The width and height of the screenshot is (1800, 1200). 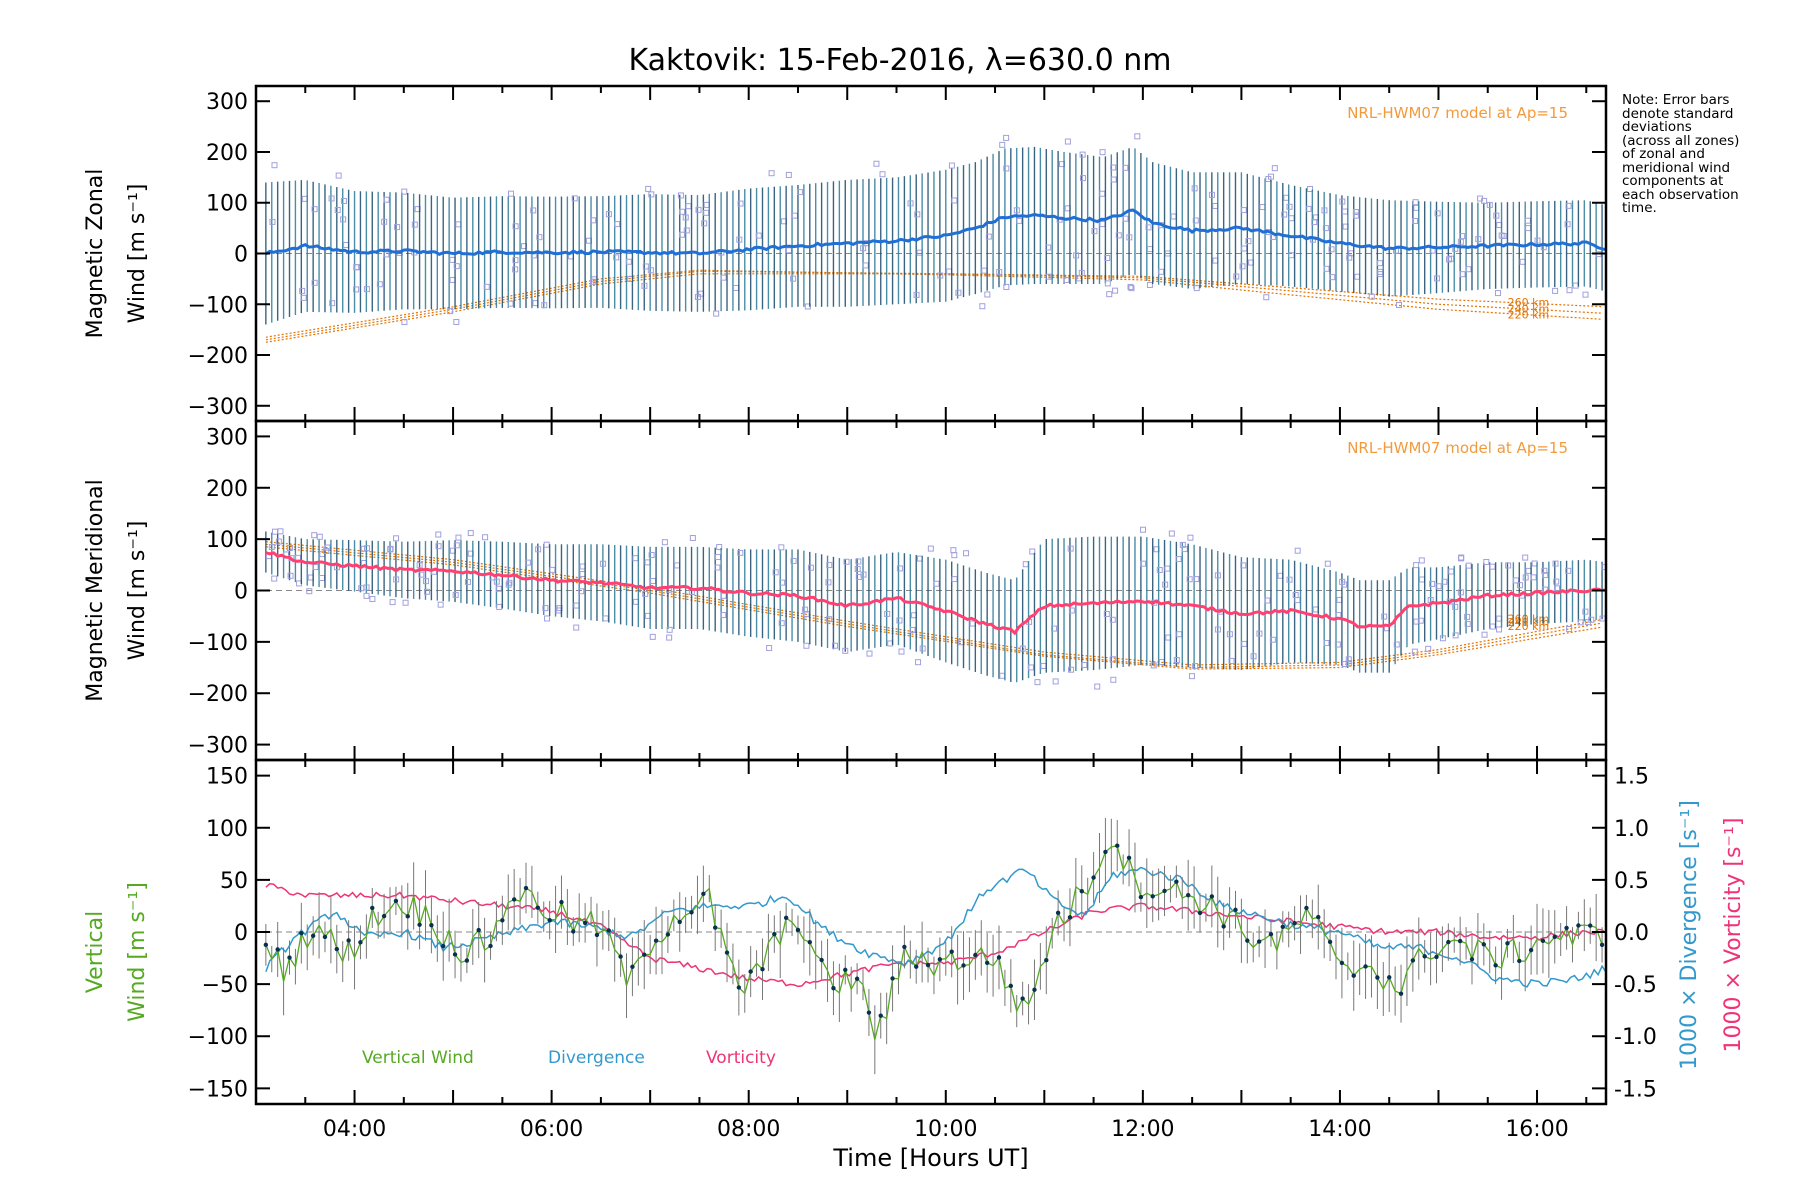 What do you see at coordinates (1673, 181) in the screenshot?
I see `note-line: components at` at bounding box center [1673, 181].